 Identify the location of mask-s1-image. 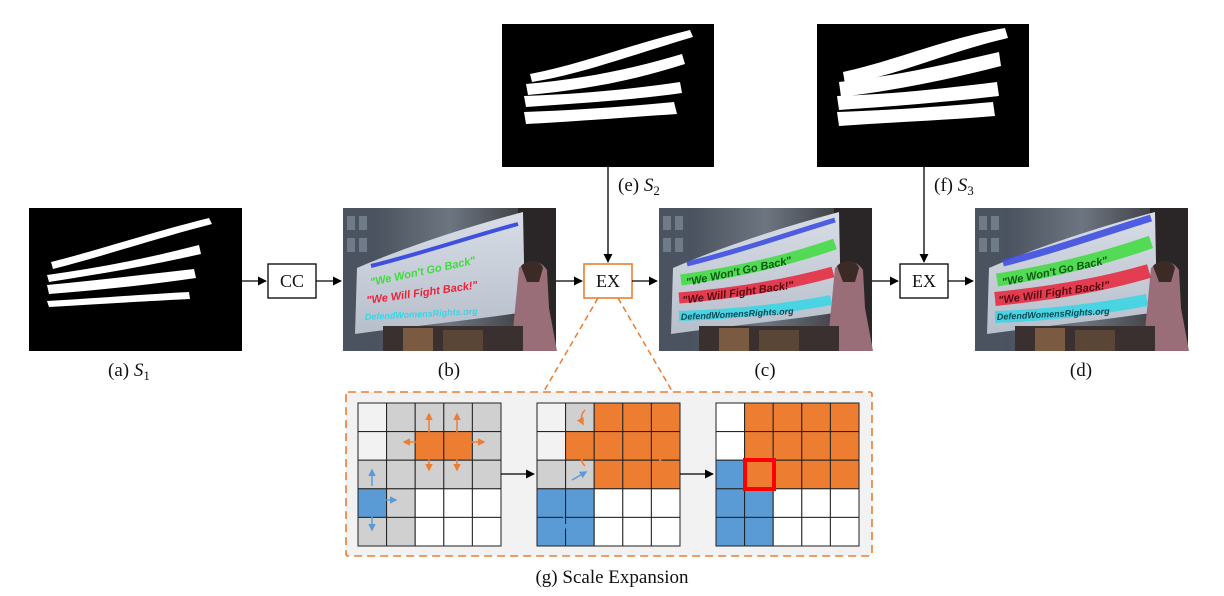
(135, 279).